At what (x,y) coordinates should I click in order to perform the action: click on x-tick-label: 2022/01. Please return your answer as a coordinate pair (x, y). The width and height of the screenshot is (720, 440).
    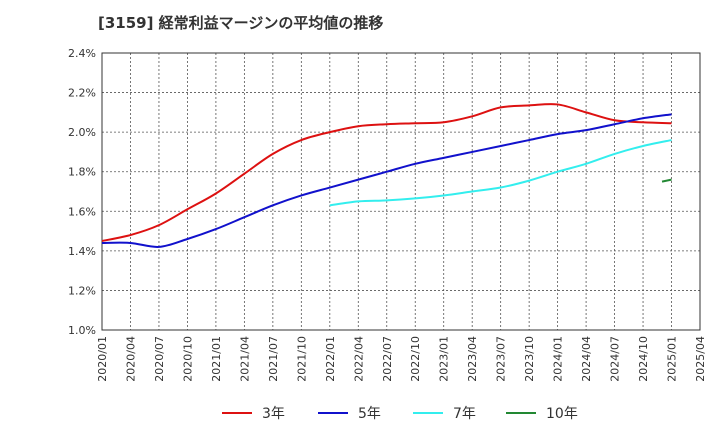
    Looking at the image, I should click on (330, 359).